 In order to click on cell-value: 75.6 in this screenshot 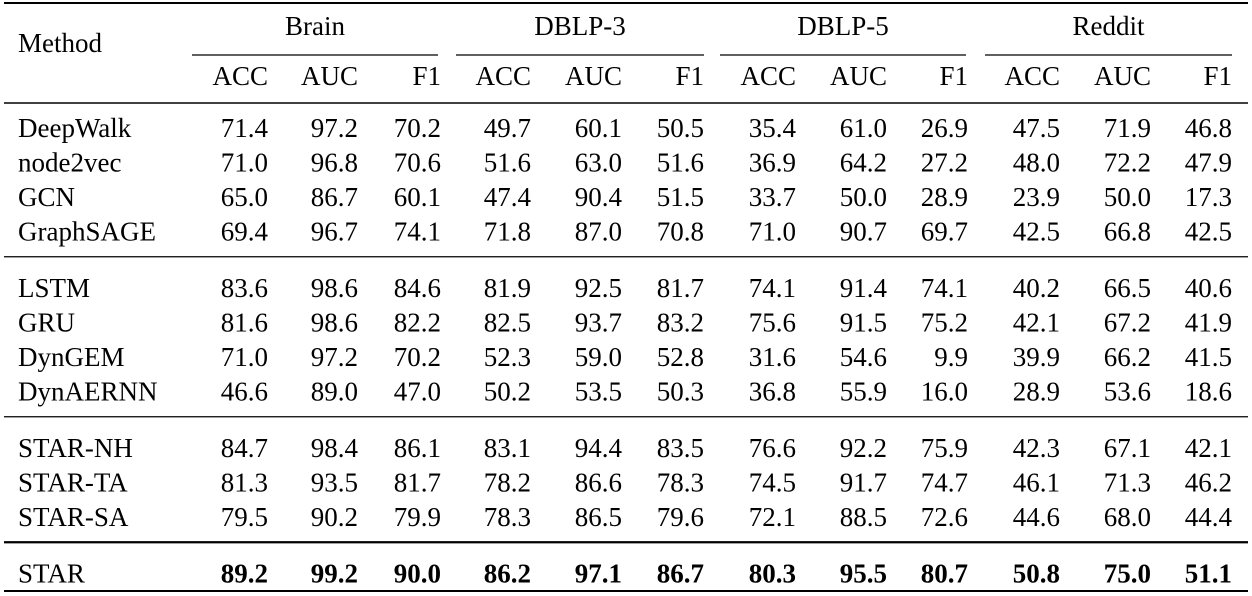, I will do `click(772, 323)`.